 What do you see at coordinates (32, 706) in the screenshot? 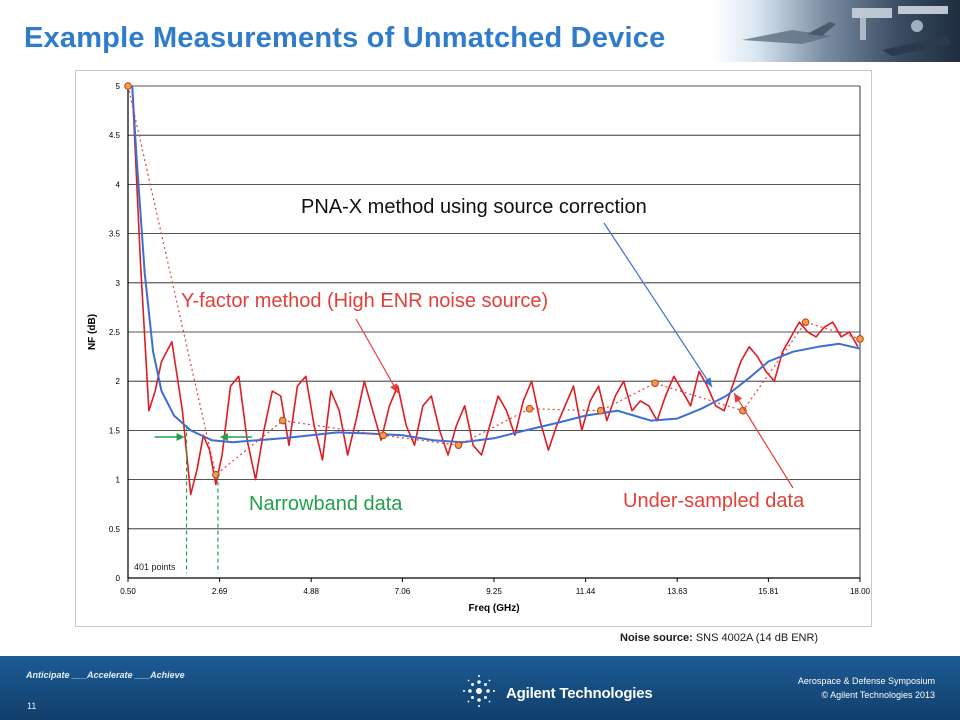
I see `page-number: 11` at bounding box center [32, 706].